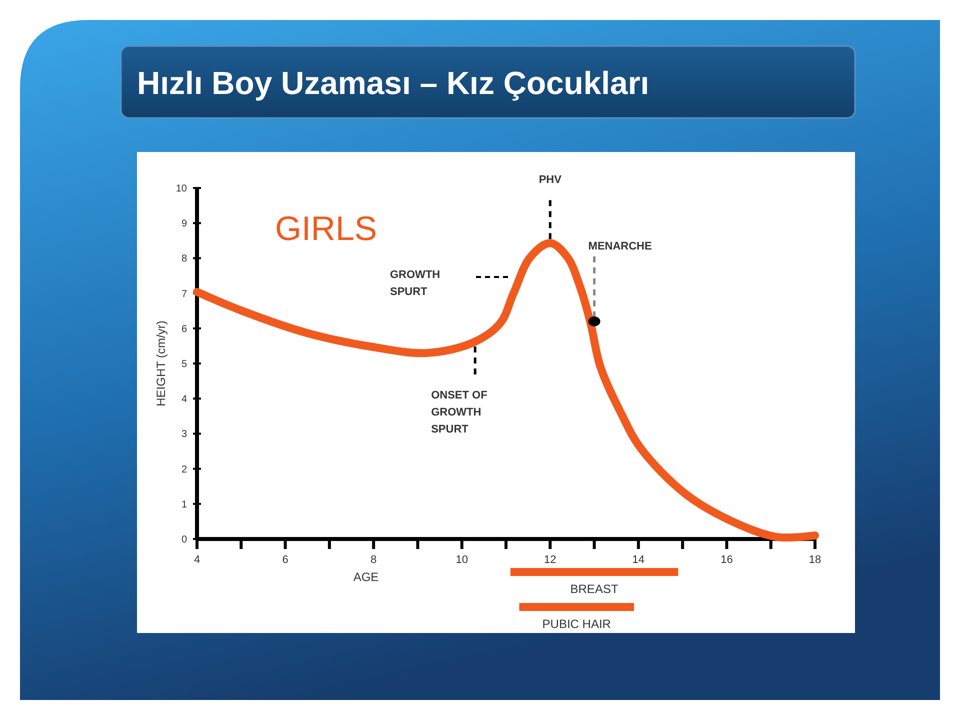  Describe the element at coordinates (620, 246) in the screenshot. I see `annotation: MENARCHE` at that location.